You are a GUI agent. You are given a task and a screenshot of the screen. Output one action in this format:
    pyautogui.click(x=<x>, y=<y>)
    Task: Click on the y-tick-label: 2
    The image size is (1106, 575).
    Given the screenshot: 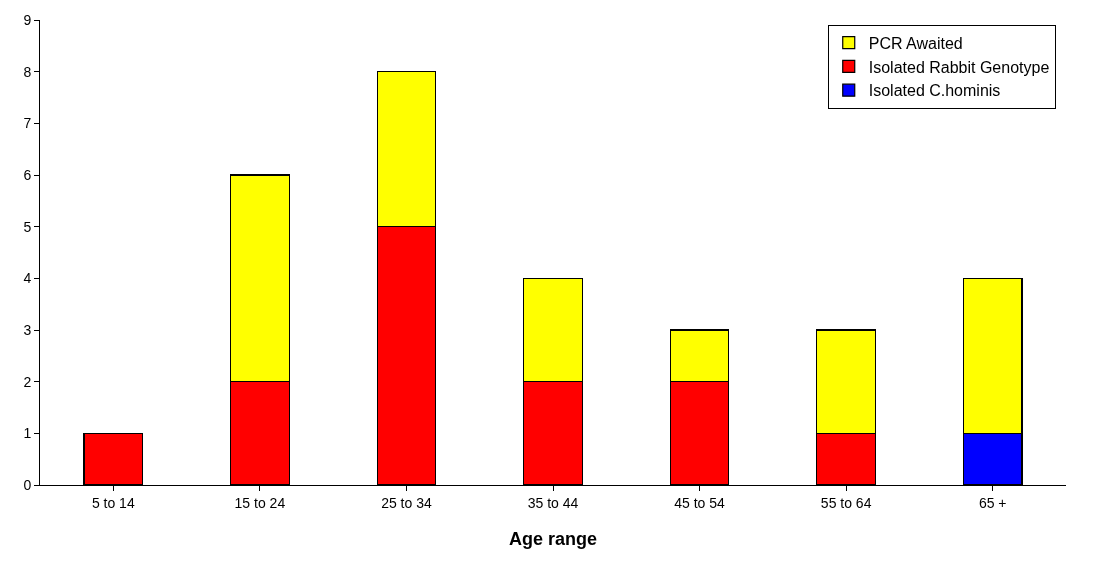 What is the action you would take?
    pyautogui.click(x=27, y=381)
    